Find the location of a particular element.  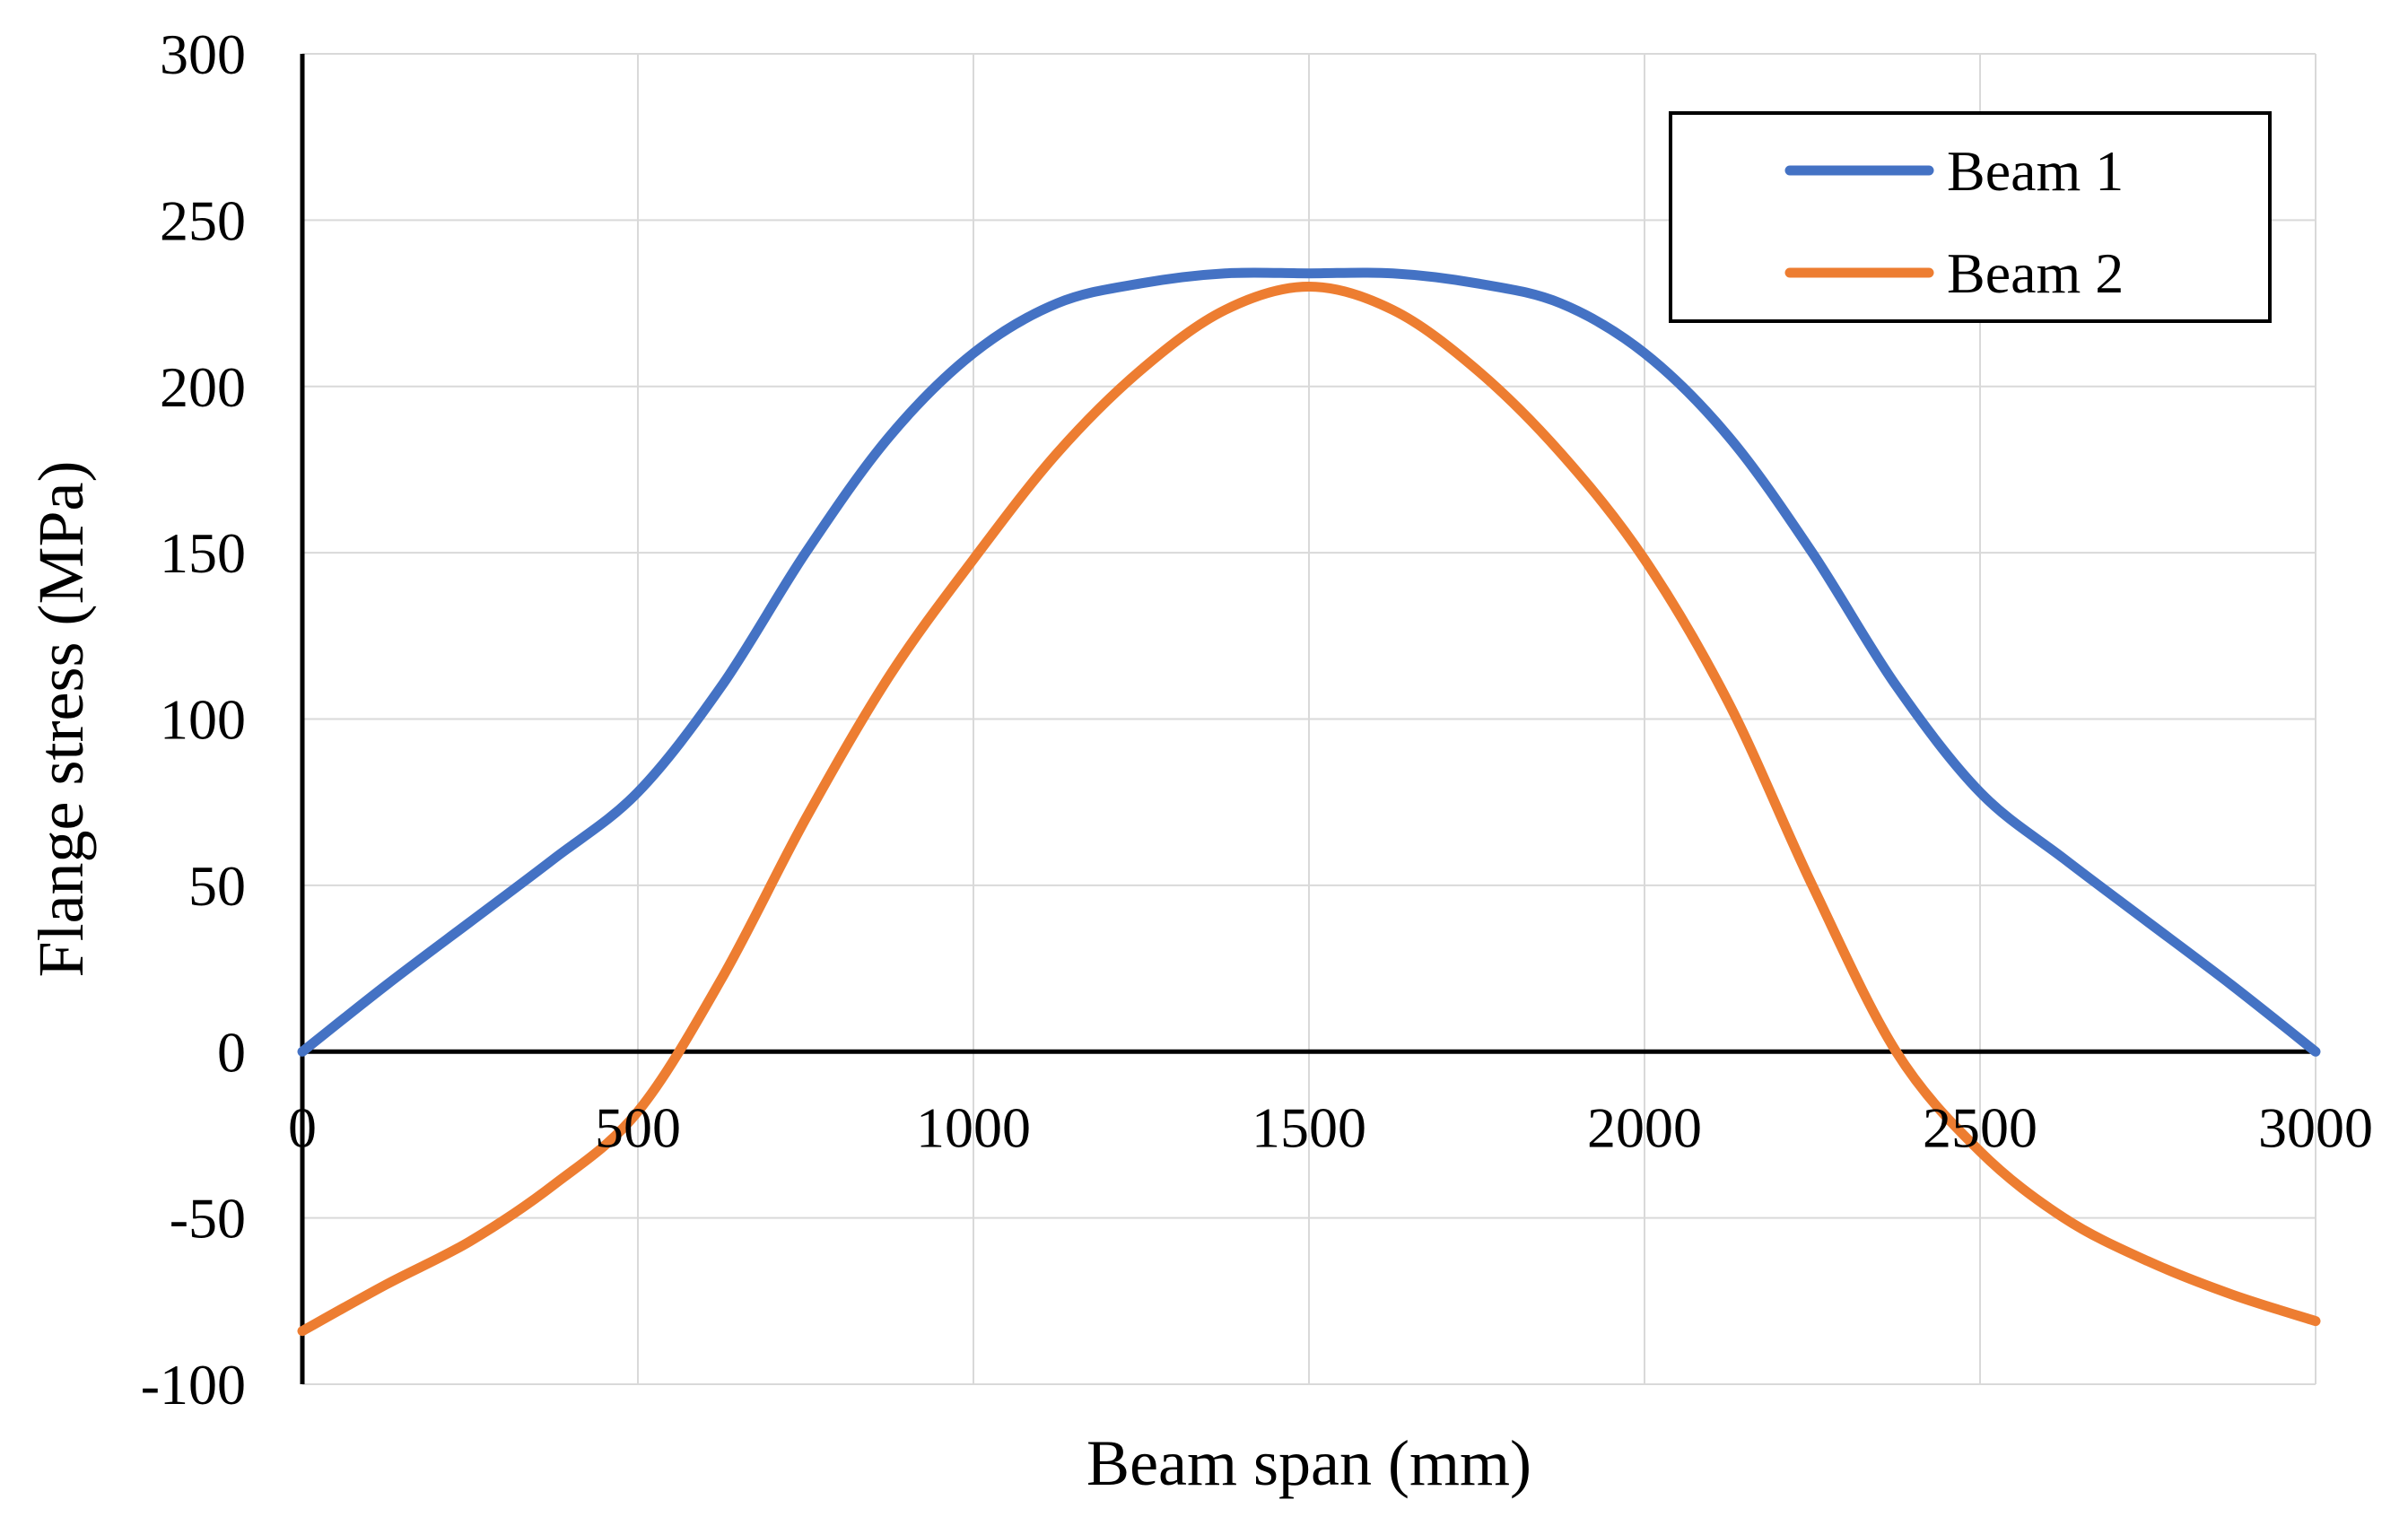

legend: Beam 1 Beam 2 is located at coordinates (1970, 217).